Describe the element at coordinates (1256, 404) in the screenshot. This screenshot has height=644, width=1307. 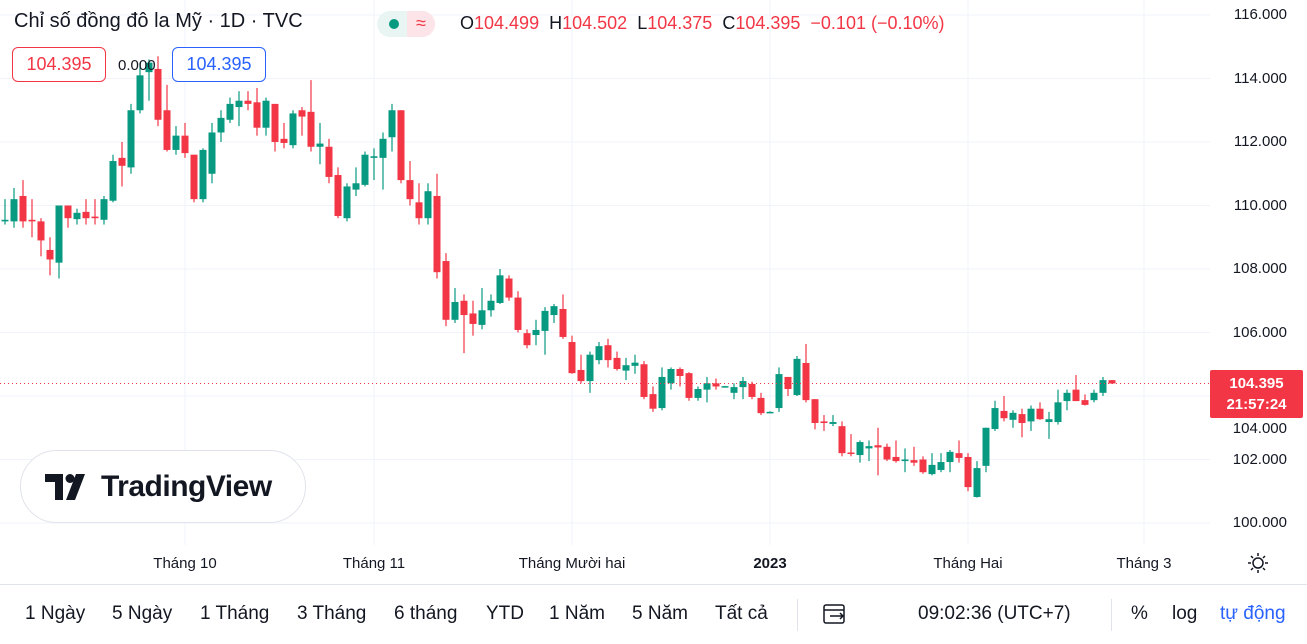
I see `bar-countdown: 21:57:24` at that location.